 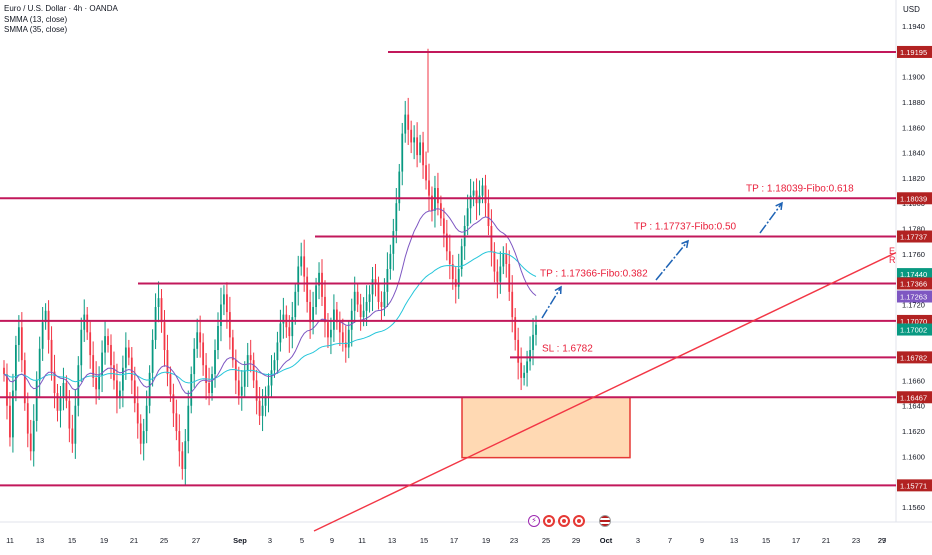 What do you see at coordinates (567, 348) in the screenshot?
I see `target-annotation: SL : 1.6782` at bounding box center [567, 348].